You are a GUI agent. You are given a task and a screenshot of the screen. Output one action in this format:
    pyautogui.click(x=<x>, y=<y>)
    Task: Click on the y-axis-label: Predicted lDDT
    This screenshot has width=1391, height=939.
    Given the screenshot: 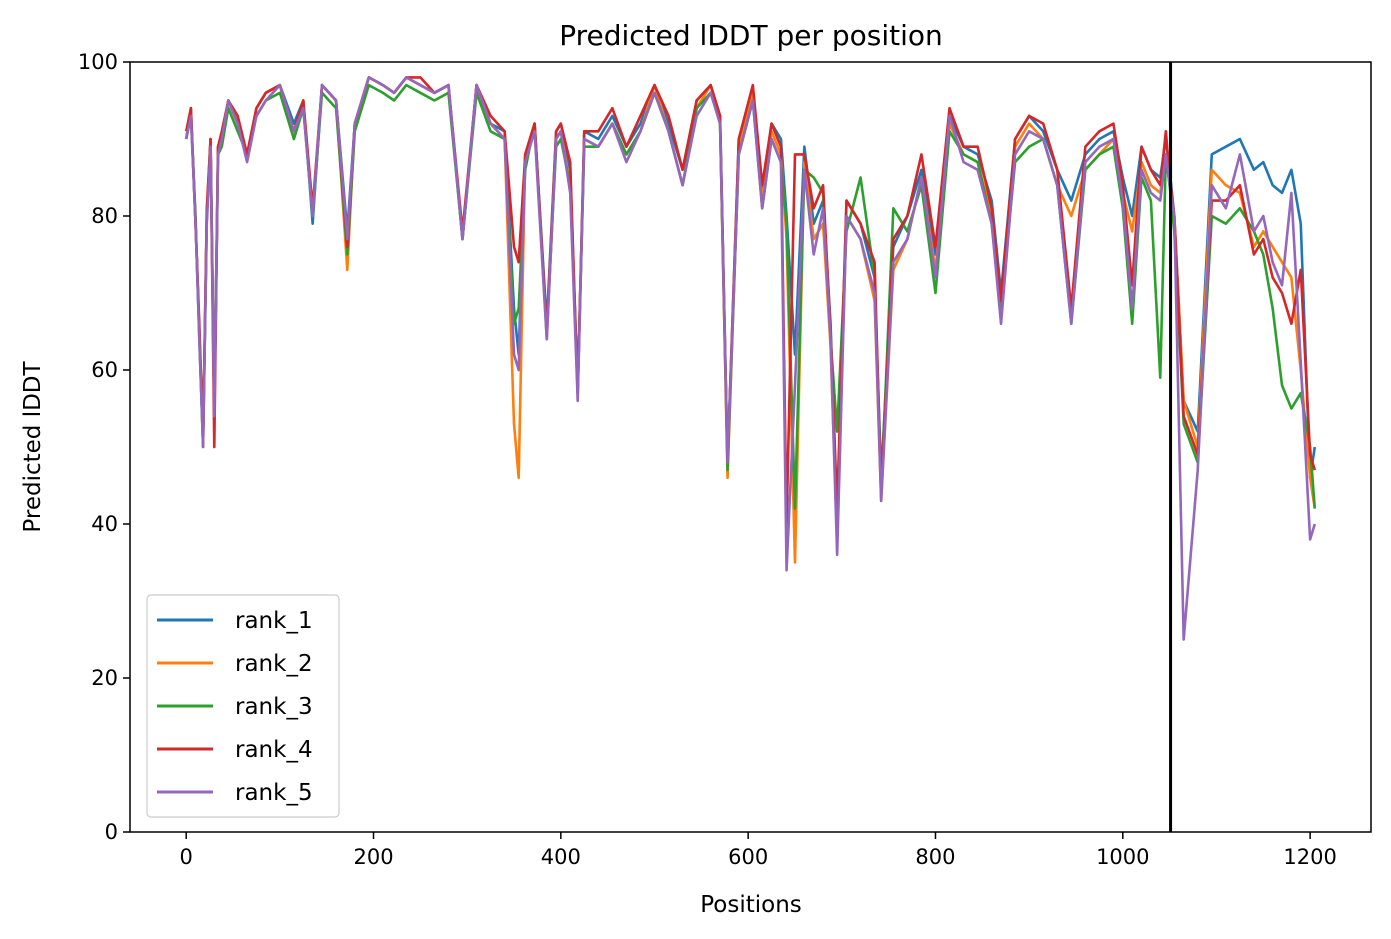 What is the action you would take?
    pyautogui.click(x=33, y=446)
    